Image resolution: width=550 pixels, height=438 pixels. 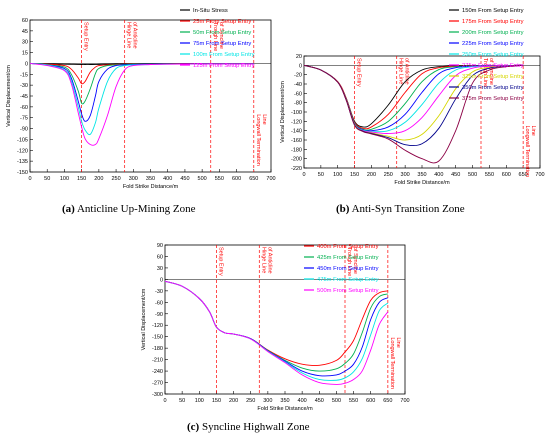 What do you see at coordinates (151, 187) in the screenshot?
I see `x-axis-label: Fold Strike Distance/m` at bounding box center [151, 187].